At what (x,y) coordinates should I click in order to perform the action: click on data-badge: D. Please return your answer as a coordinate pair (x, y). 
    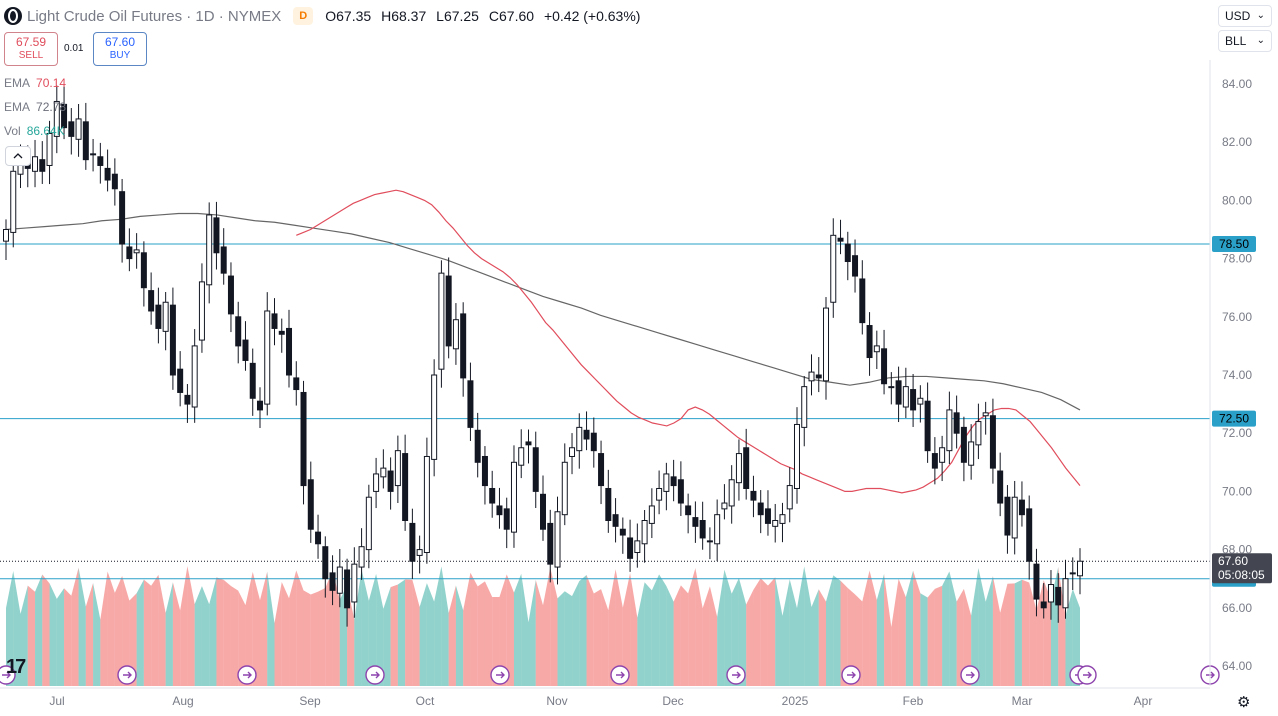
    Looking at the image, I should click on (303, 16).